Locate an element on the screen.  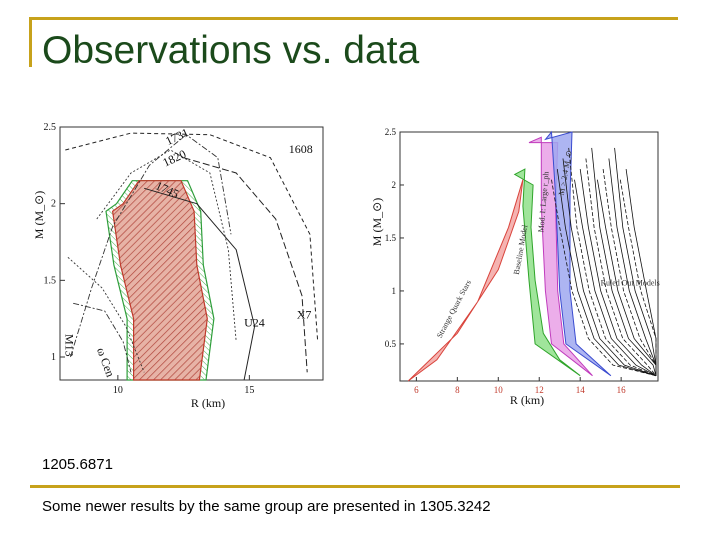
curve-u24 is located at coordinates (200, 284).